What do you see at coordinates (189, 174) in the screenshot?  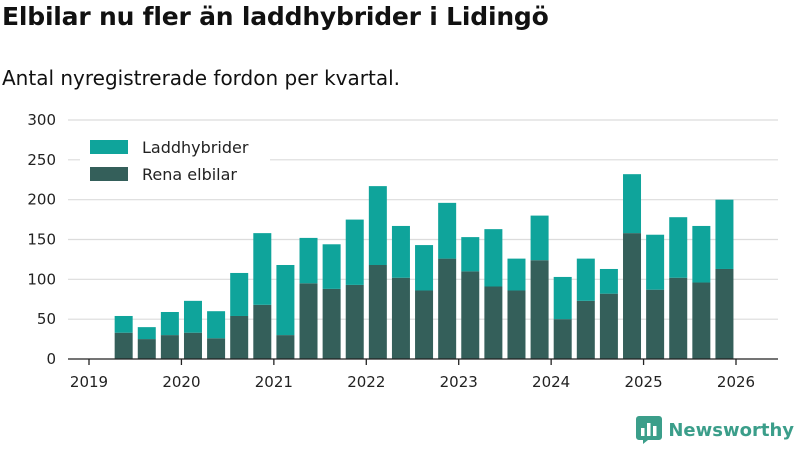 I see `legend-label: Rena elbilar` at bounding box center [189, 174].